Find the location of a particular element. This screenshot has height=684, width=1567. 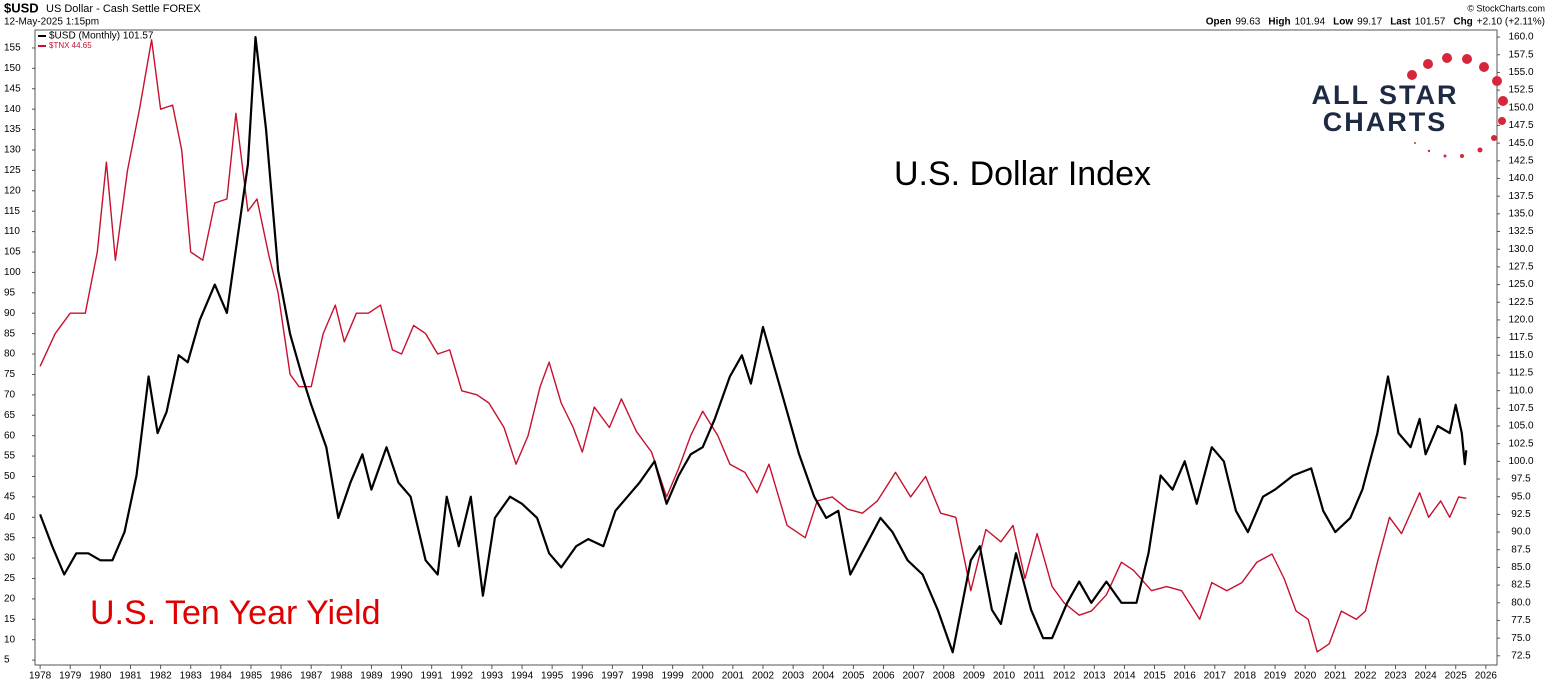

y-tick-label: 25 is located at coordinates (10, 578).